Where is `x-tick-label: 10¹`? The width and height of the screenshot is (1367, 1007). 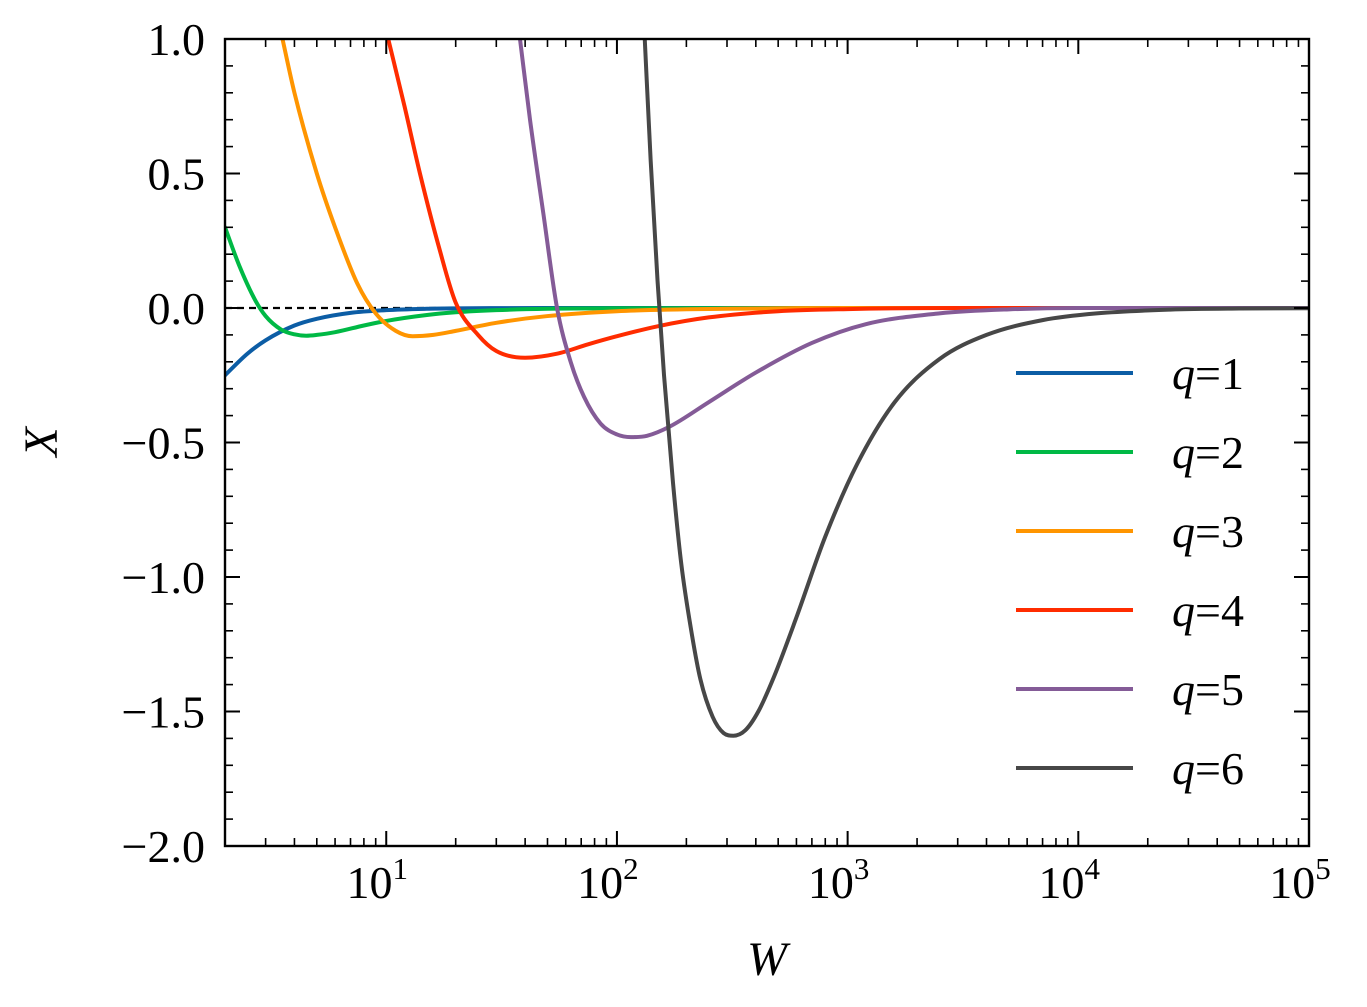
x-tick-label: 10¹ is located at coordinates (377, 879).